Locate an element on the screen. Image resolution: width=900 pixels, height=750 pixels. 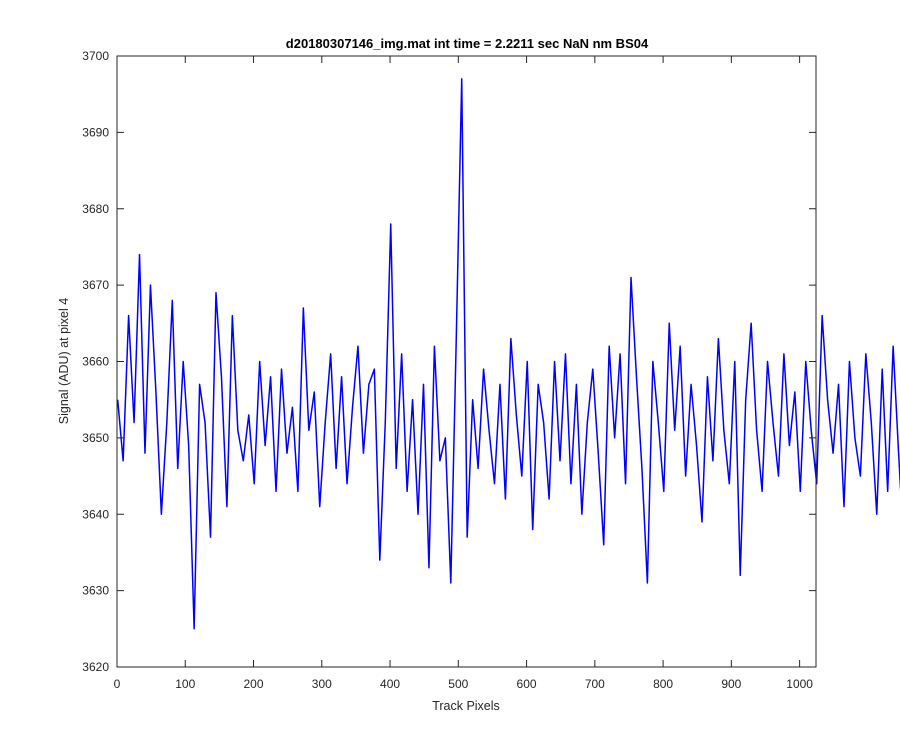
y-tick-label: 3680 is located at coordinates (95, 209).